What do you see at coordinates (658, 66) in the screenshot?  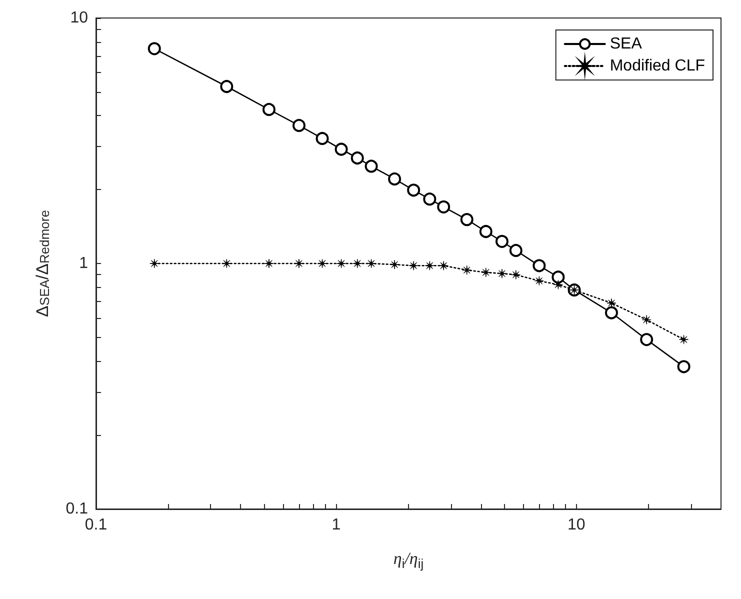 I see `legend-label: Modified CLF` at bounding box center [658, 66].